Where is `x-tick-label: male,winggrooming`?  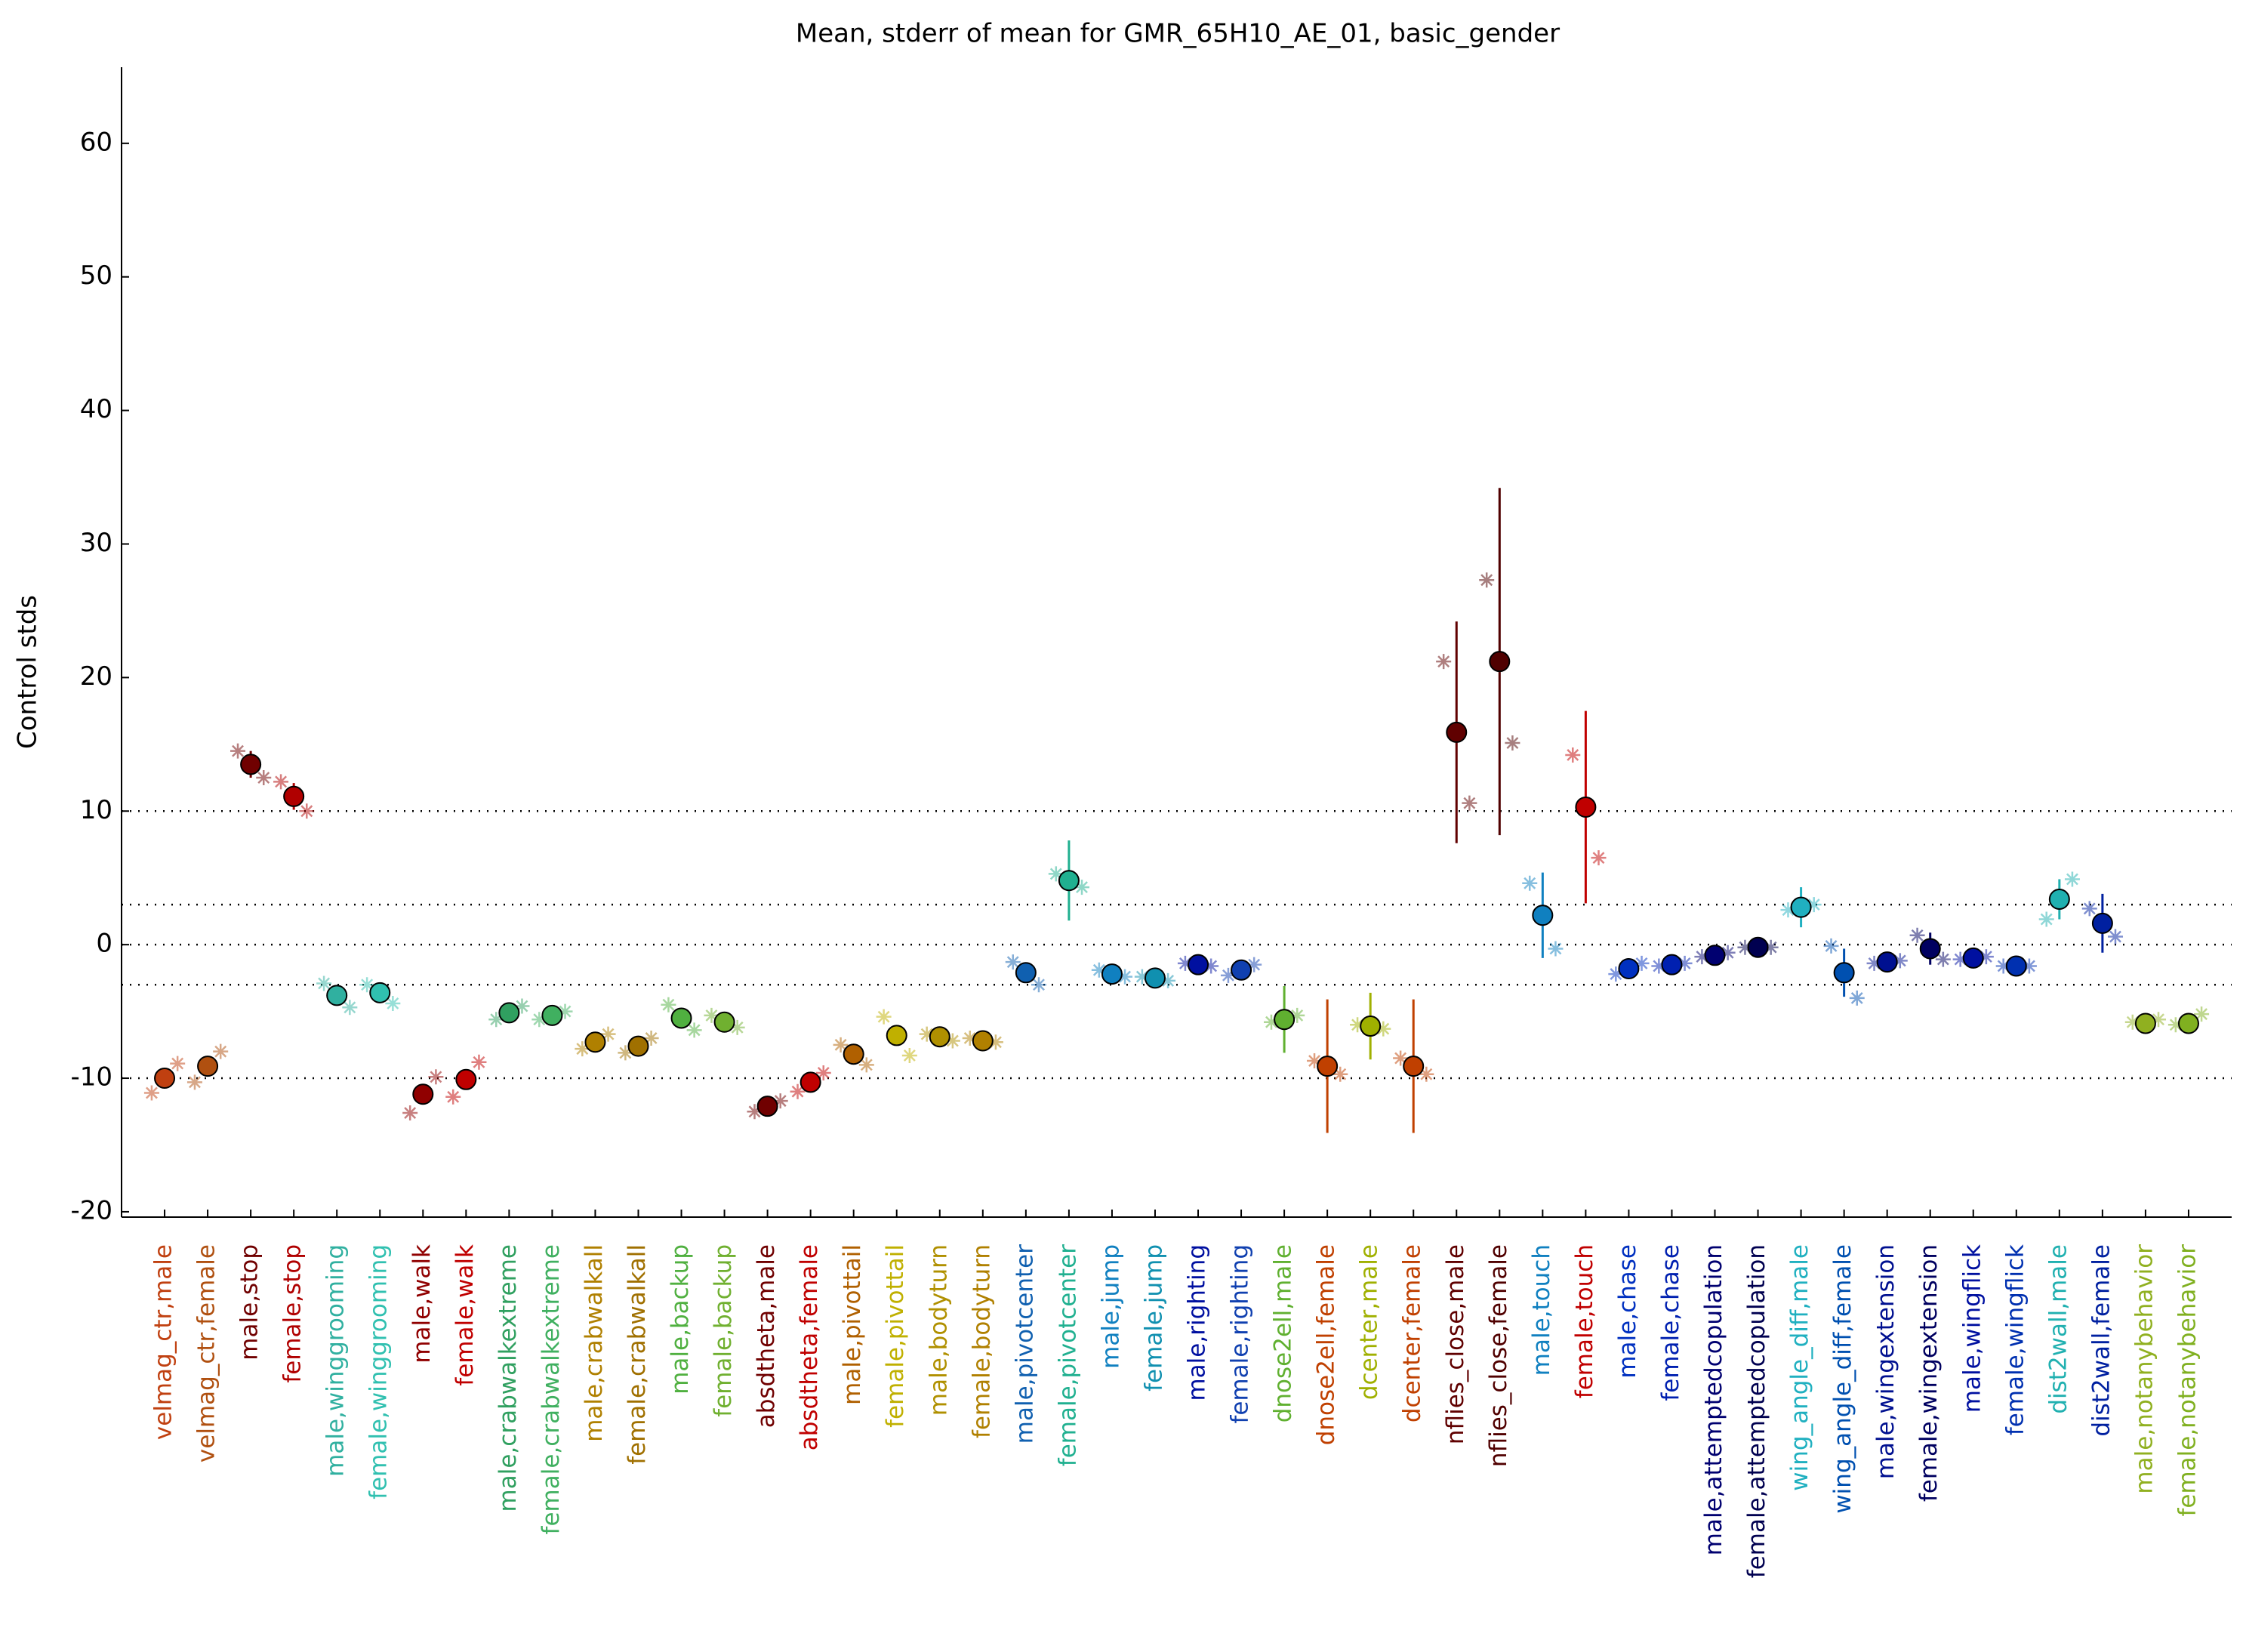 x-tick-label: male,winggrooming is located at coordinates (336, 1361).